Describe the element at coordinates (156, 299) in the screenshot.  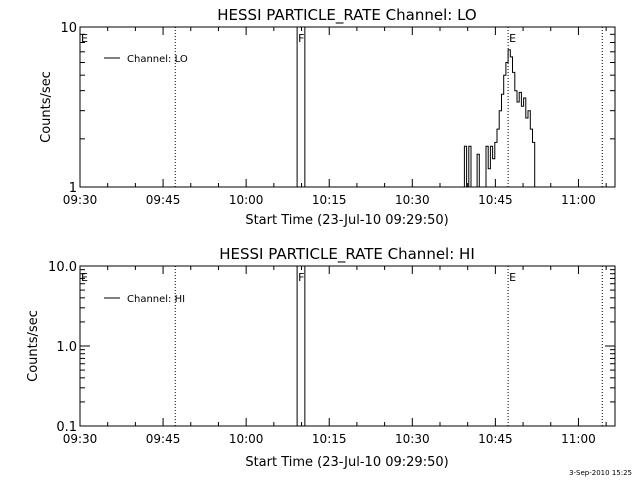
I see `legend-label-hi: Channel: HI` at that location.